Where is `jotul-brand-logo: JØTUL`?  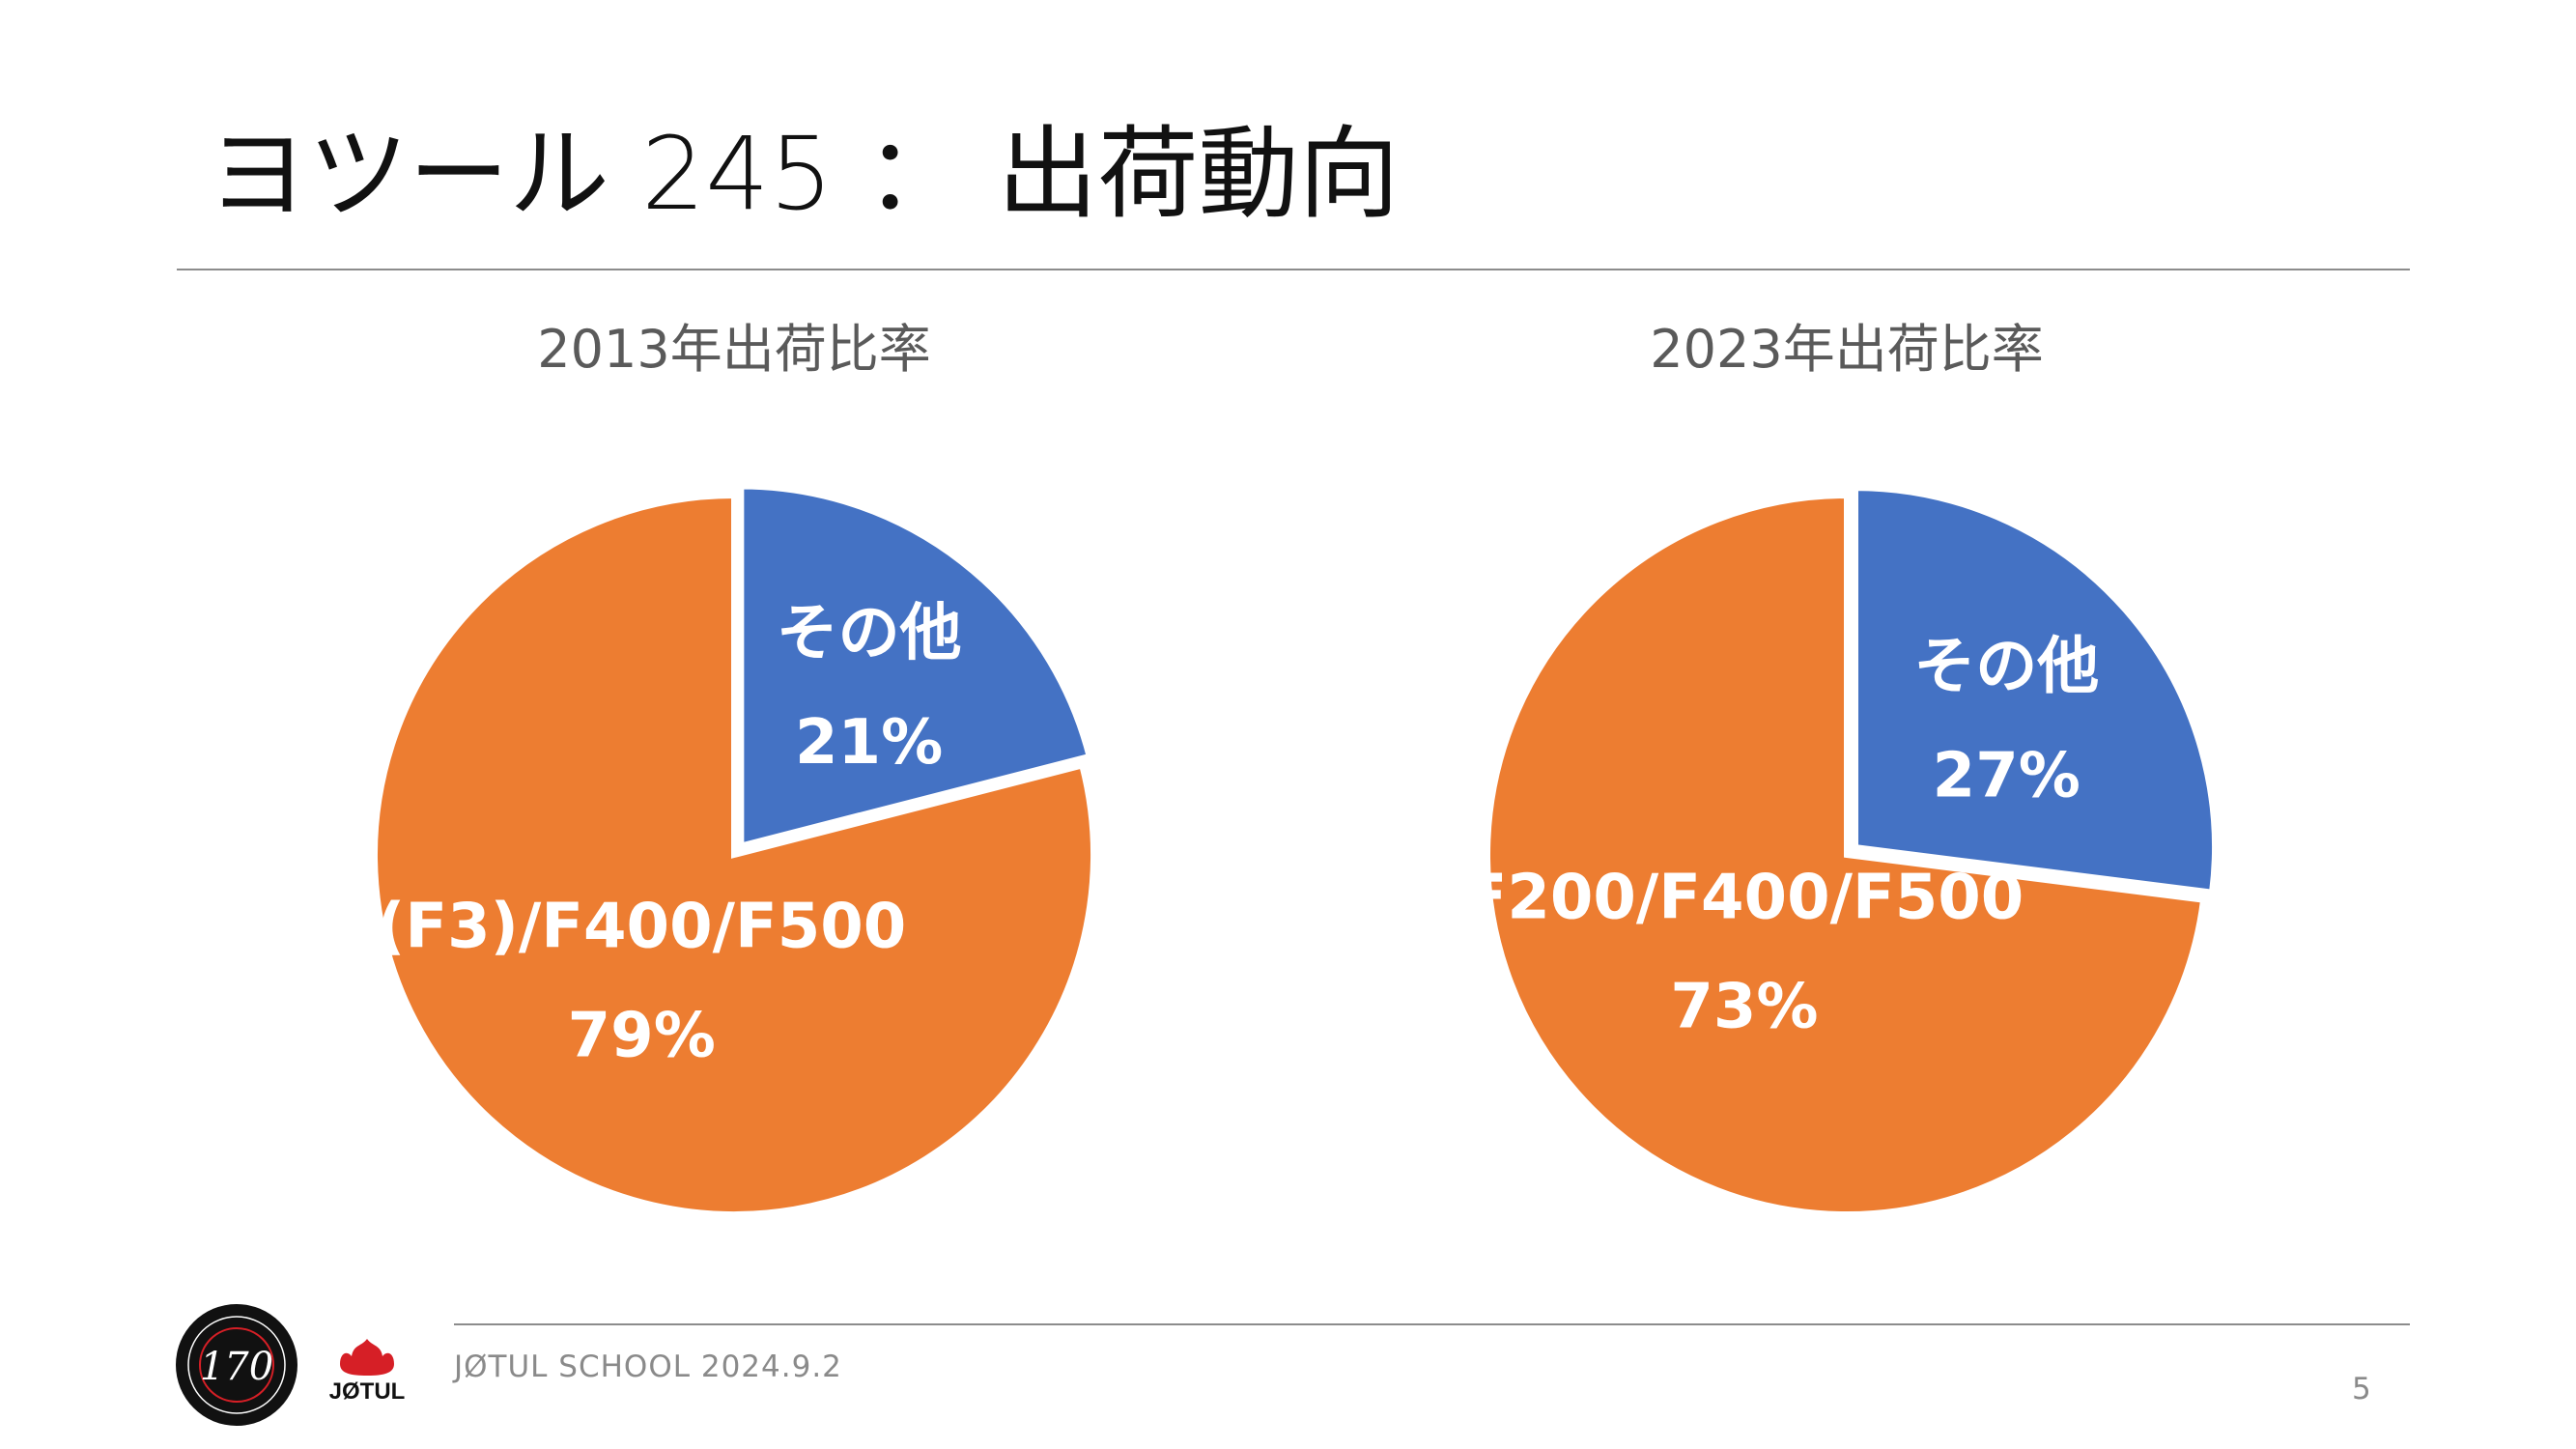 jotul-brand-logo: JØTUL is located at coordinates (367, 1371).